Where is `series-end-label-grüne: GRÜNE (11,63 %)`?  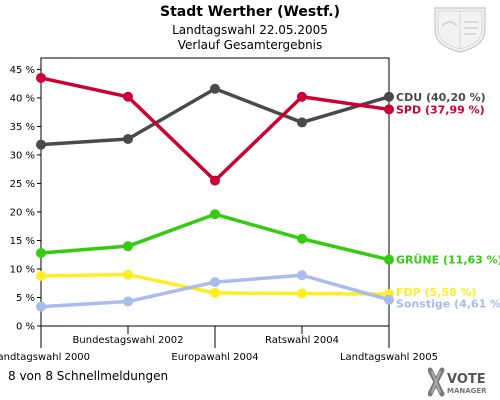 series-end-label-grüne: GRÜNE (11,63 %) is located at coordinates (448, 260).